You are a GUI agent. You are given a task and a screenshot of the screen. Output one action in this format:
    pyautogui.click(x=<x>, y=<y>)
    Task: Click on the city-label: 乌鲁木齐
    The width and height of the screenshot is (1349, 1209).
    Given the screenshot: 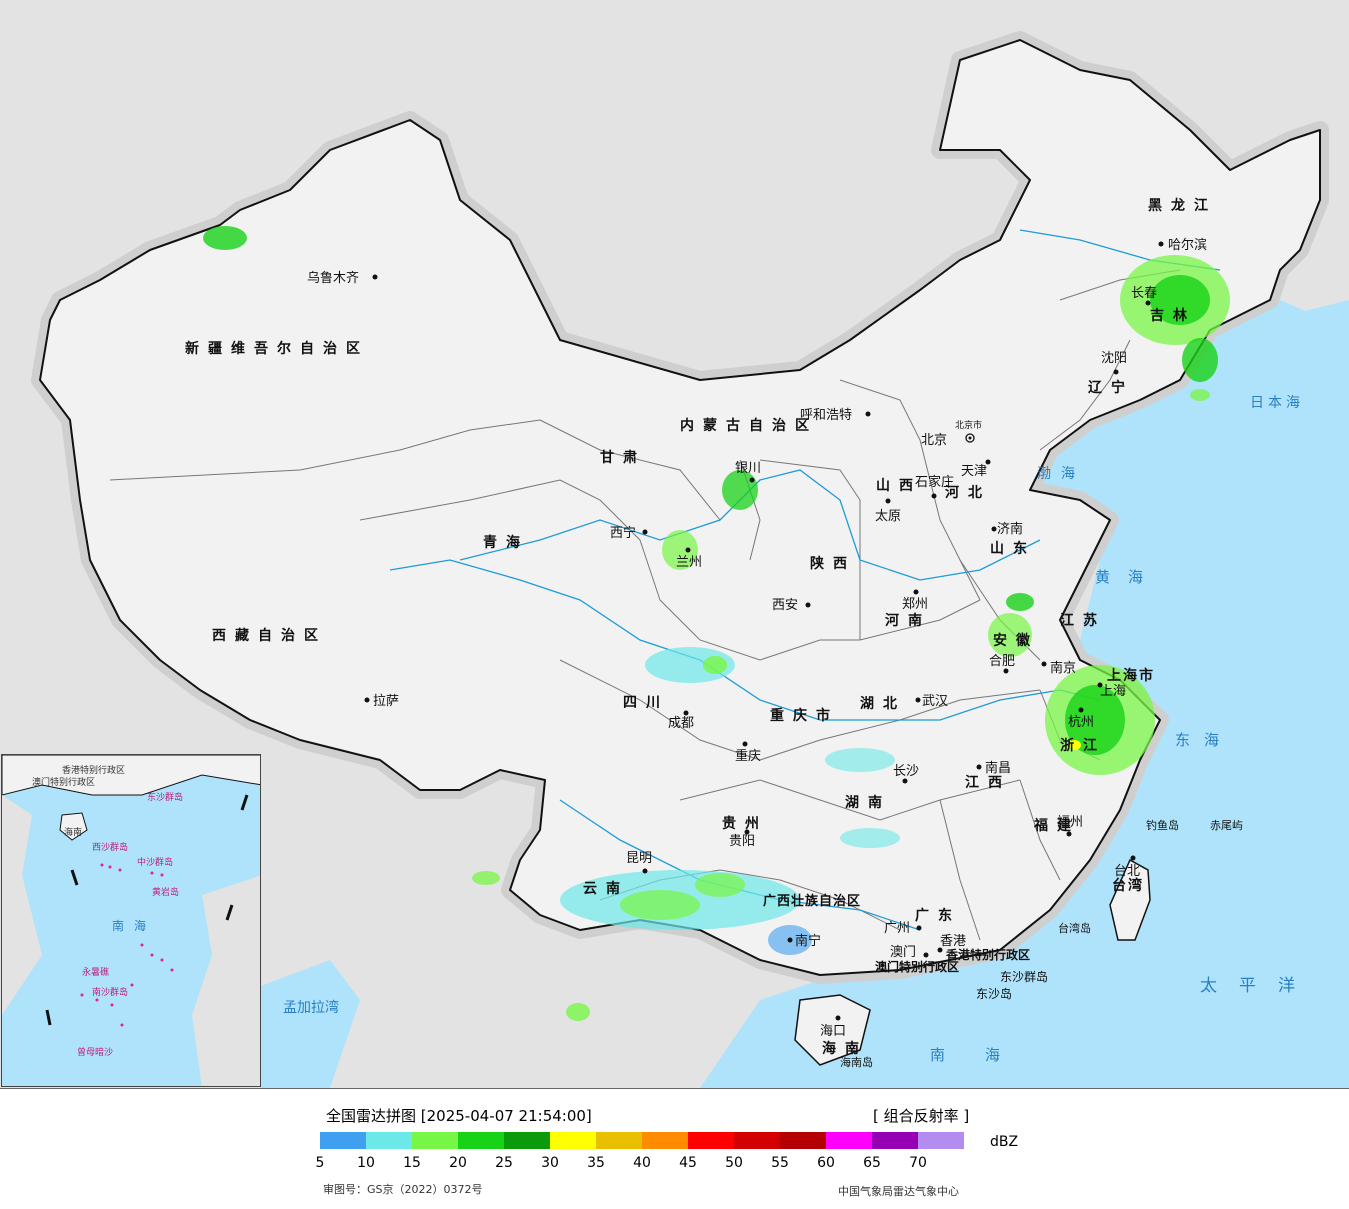 What is the action you would take?
    pyautogui.click(x=333, y=278)
    